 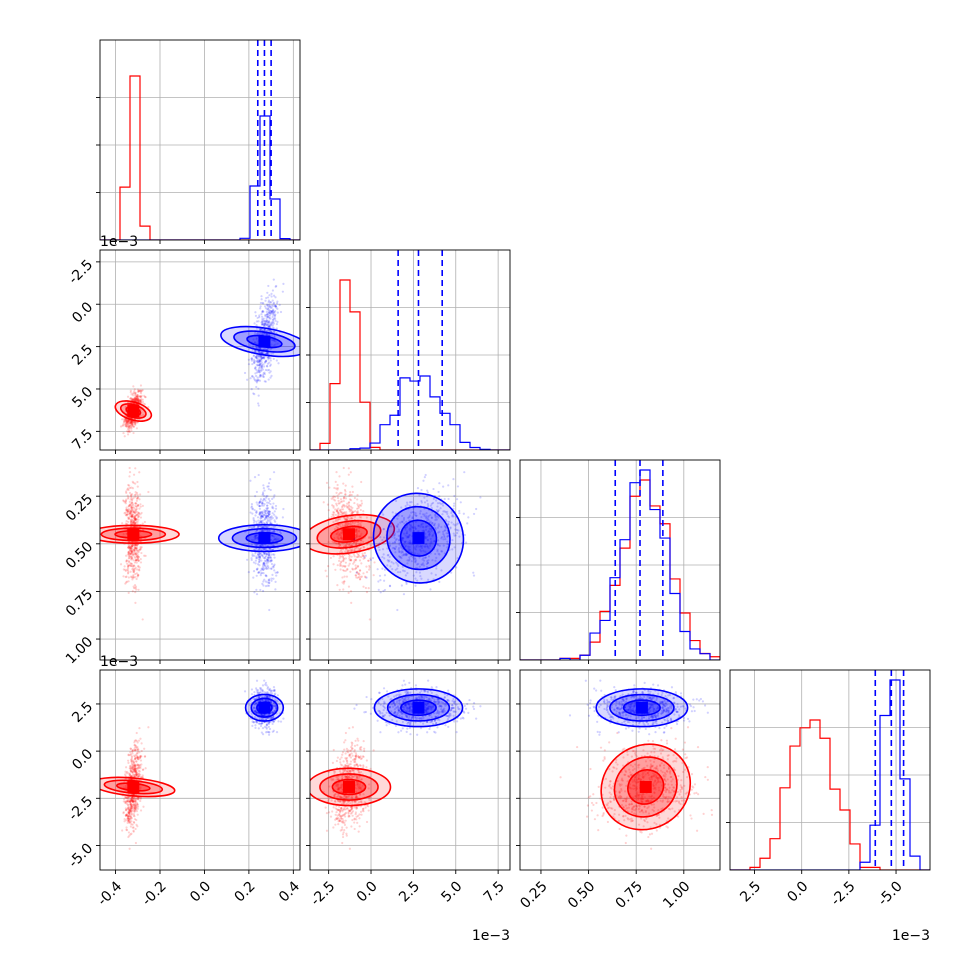 I want to click on histogram-red, so click(x=410, y=364).